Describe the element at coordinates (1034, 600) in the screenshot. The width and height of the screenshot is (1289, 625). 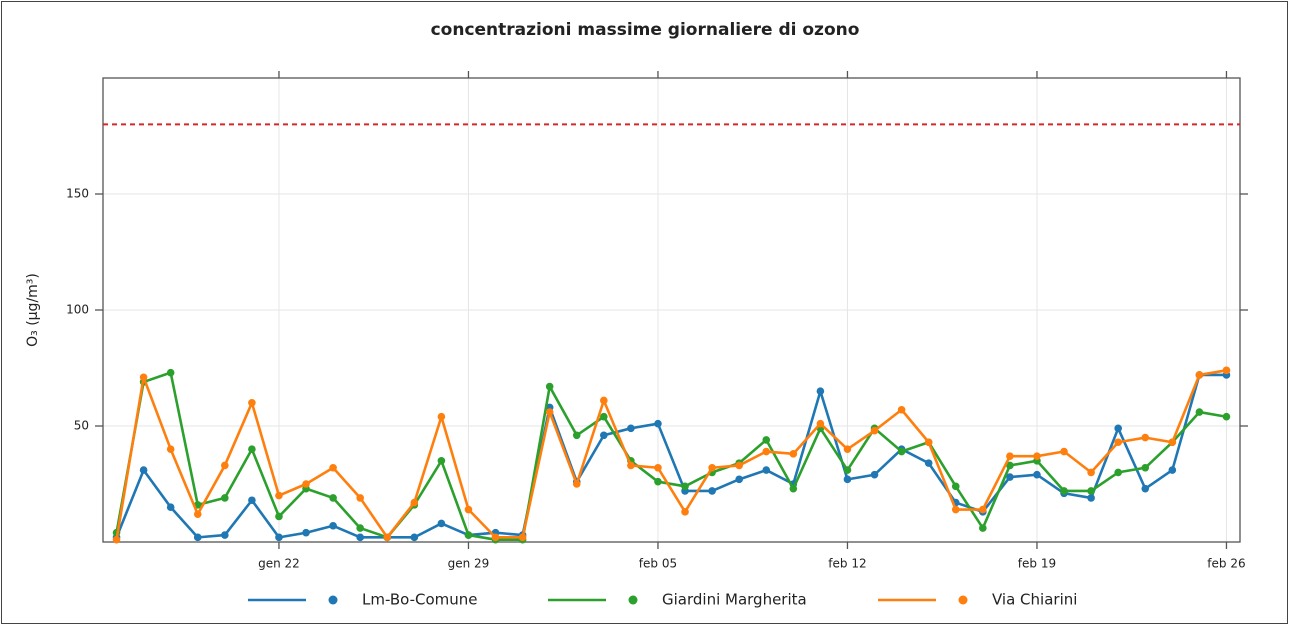
I see `legend-label: Via Chiarini` at that location.